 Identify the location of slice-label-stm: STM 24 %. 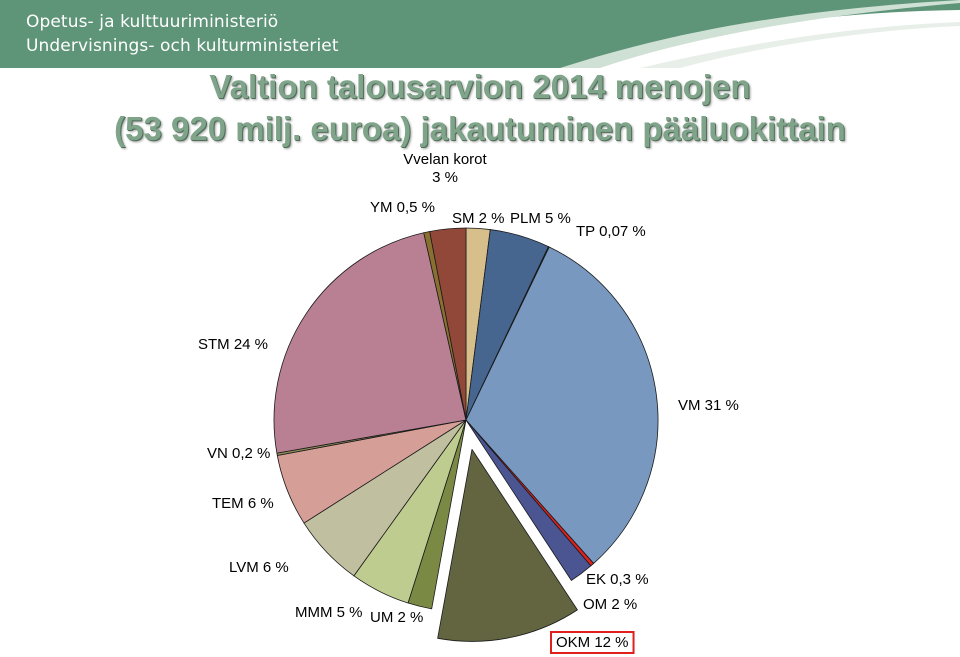
(233, 344).